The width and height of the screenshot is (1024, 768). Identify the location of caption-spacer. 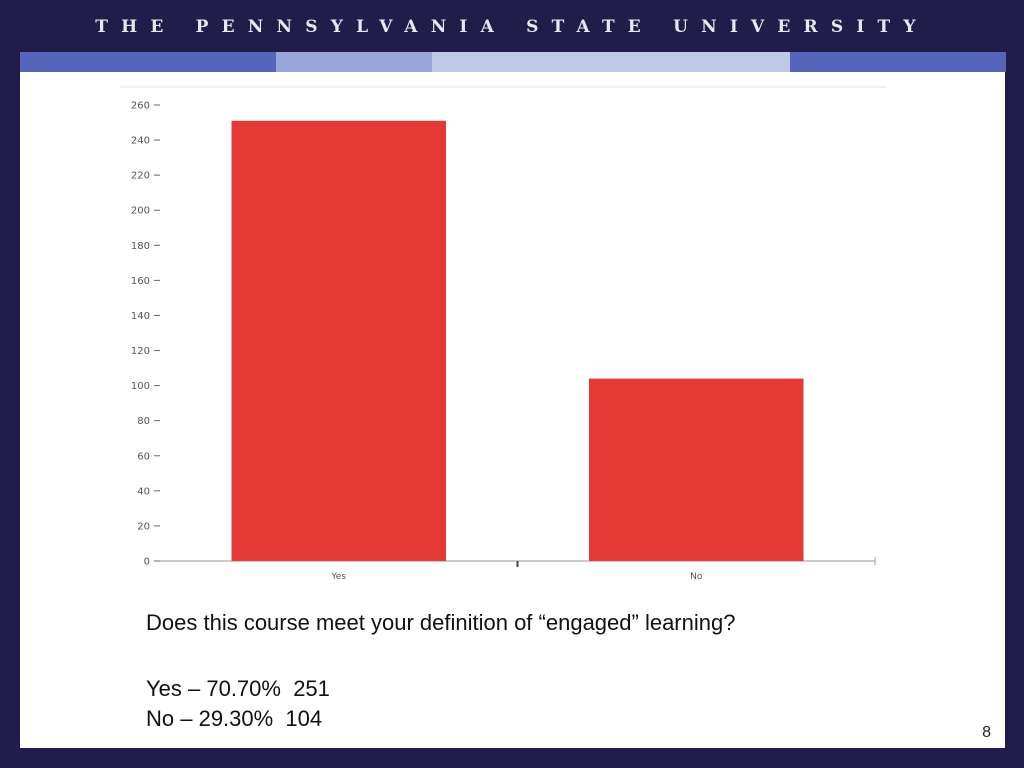
(440, 656).